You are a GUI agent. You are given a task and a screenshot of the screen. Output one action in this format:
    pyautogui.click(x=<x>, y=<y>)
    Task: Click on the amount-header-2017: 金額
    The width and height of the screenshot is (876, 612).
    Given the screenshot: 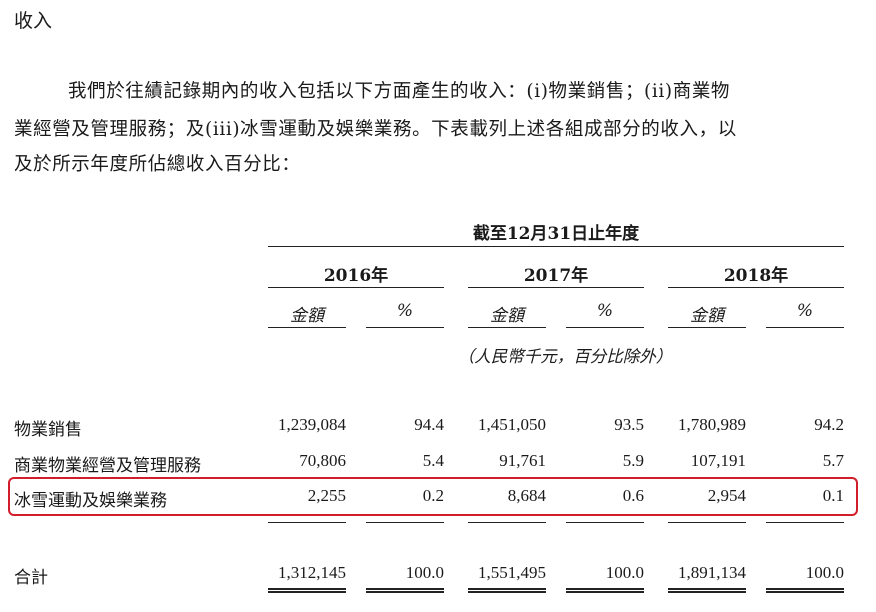 What is the action you would take?
    pyautogui.click(x=507, y=316)
    